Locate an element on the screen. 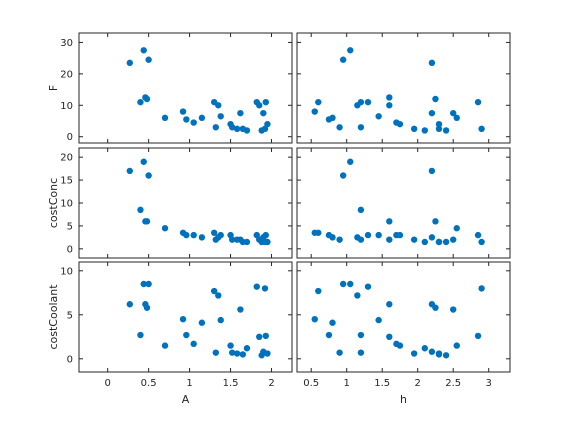  y-axis-label: F is located at coordinates (53, 88).